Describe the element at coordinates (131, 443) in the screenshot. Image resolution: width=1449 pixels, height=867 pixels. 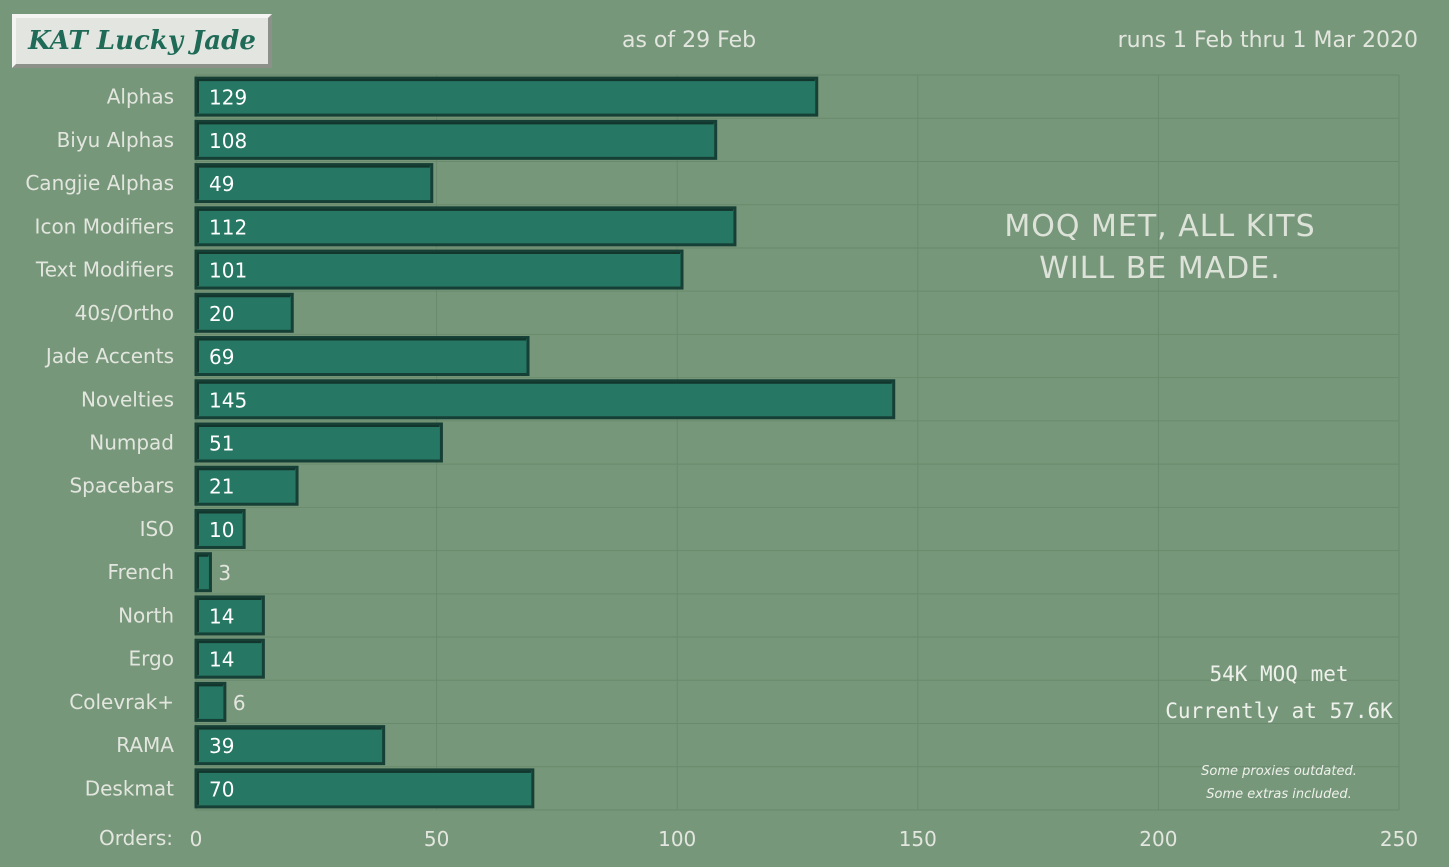
I see `category-label: Numpad` at that location.